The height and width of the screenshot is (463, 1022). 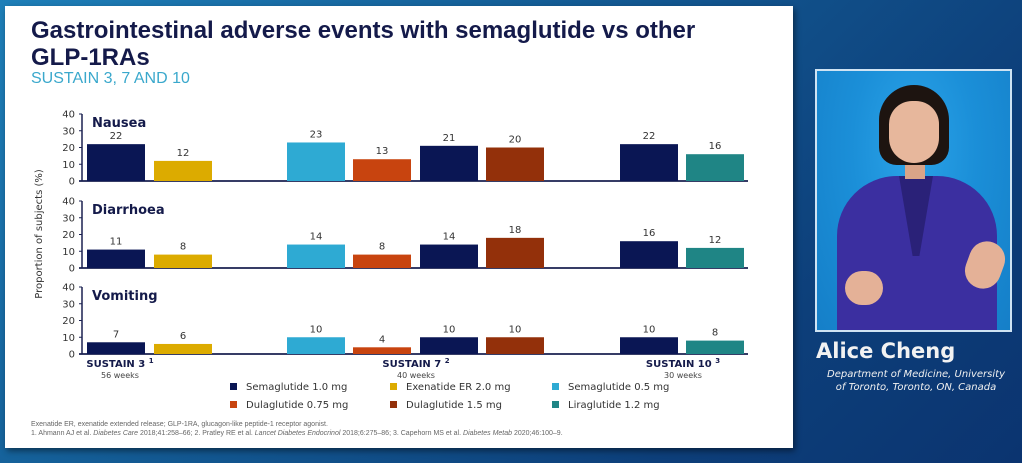 What do you see at coordinates (916, 374) in the screenshot?
I see `speaker-affiliation-line1: Department of Medicine, University` at bounding box center [916, 374].